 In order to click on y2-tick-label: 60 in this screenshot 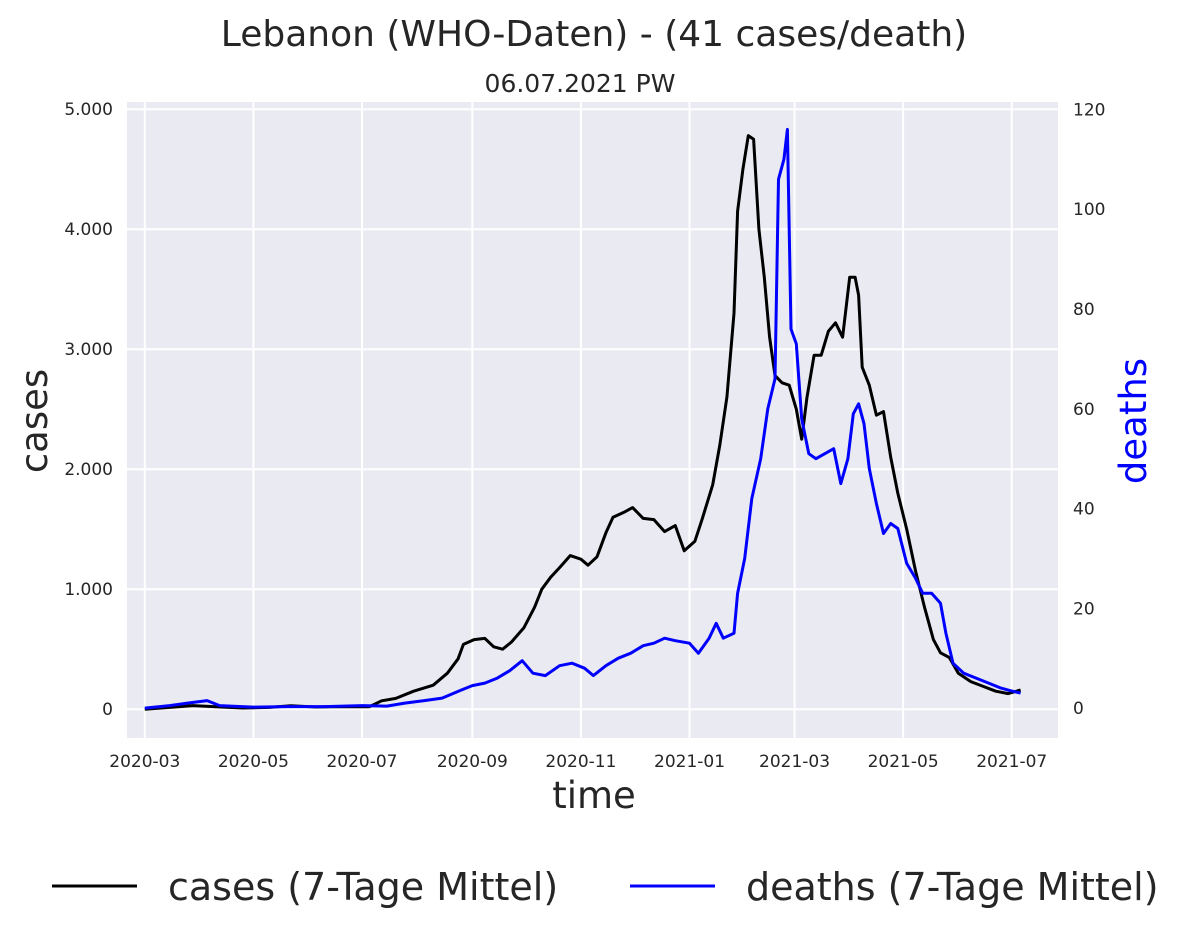, I will do `click(1084, 410)`.